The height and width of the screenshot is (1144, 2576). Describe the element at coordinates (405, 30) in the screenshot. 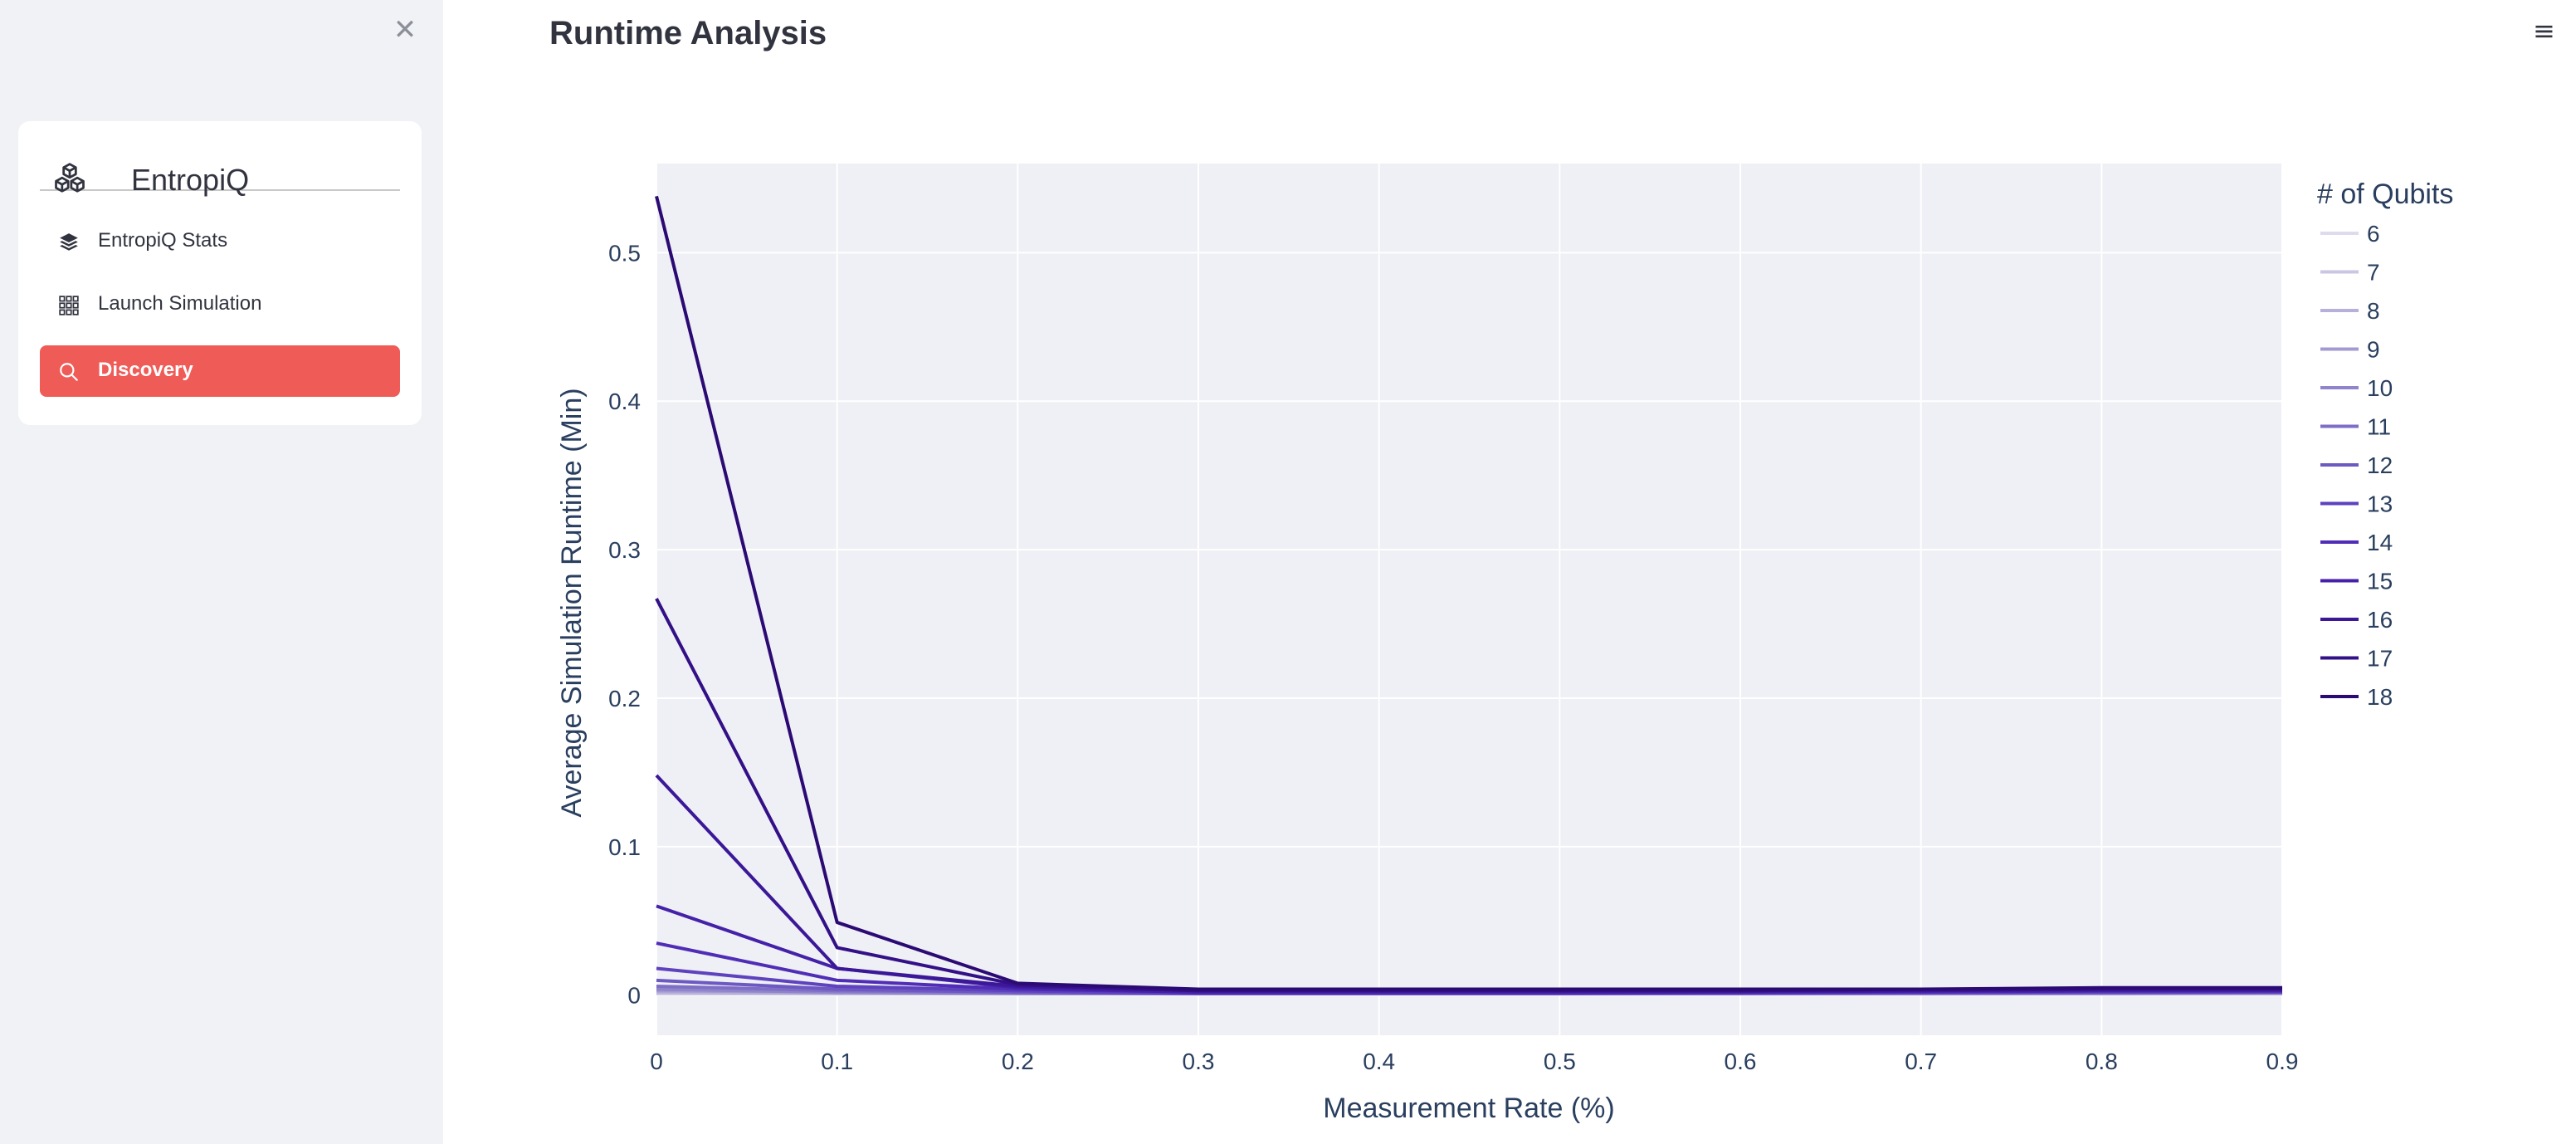

I see `close-icon: ✕` at that location.